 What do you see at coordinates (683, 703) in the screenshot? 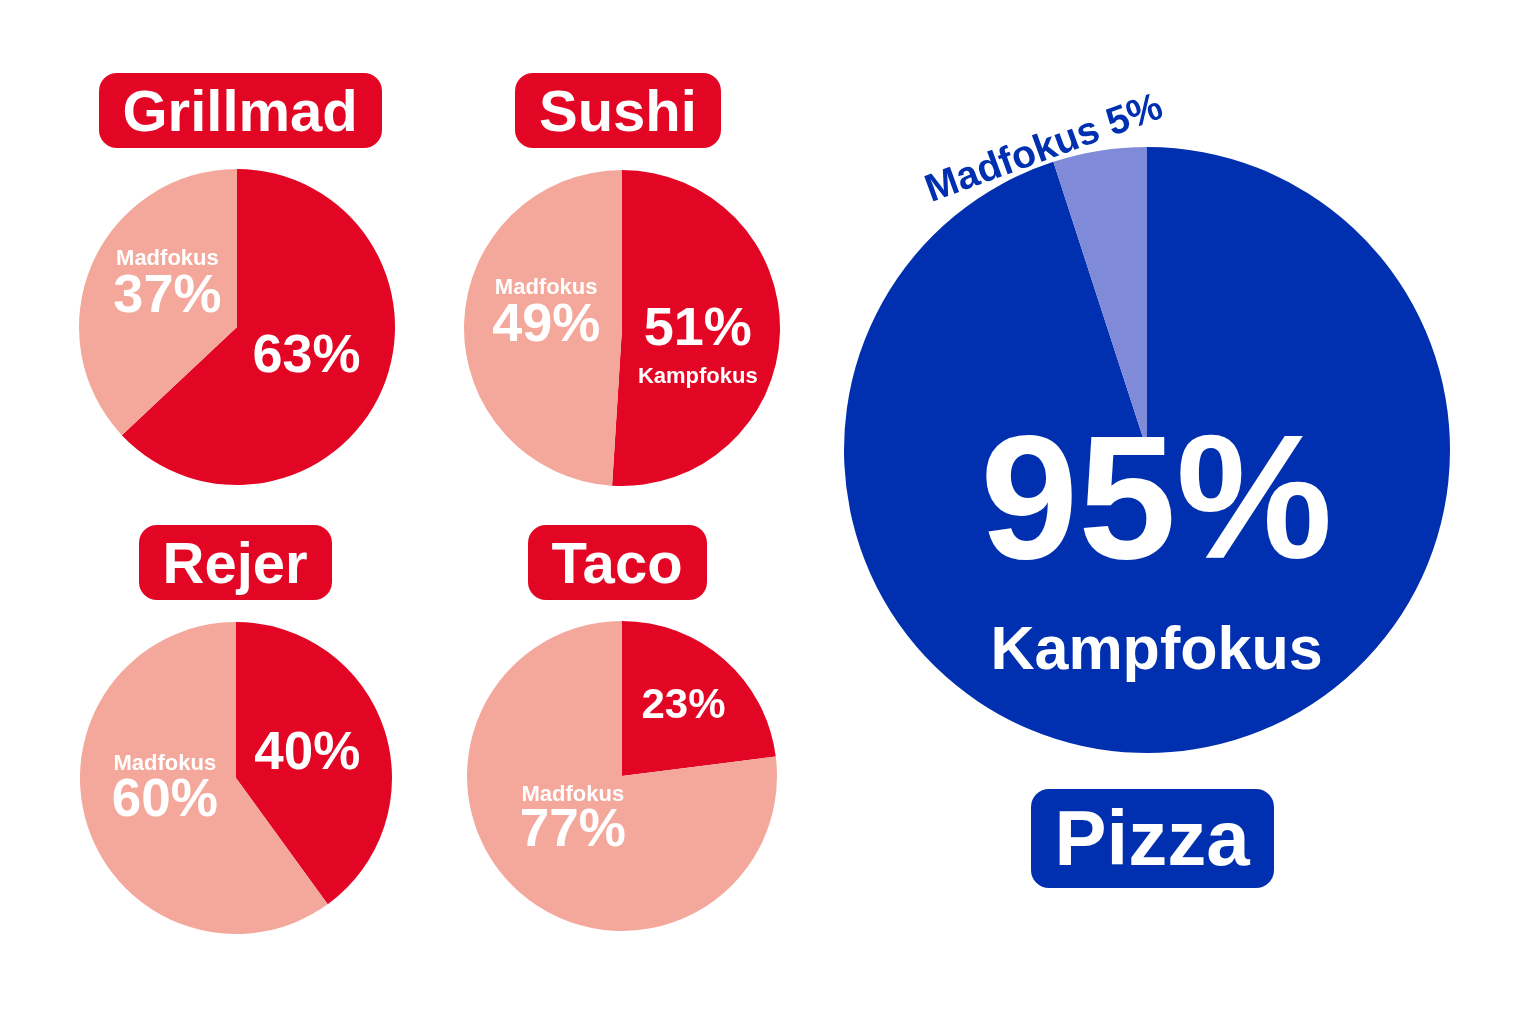
I see `data-label: 23%` at bounding box center [683, 703].